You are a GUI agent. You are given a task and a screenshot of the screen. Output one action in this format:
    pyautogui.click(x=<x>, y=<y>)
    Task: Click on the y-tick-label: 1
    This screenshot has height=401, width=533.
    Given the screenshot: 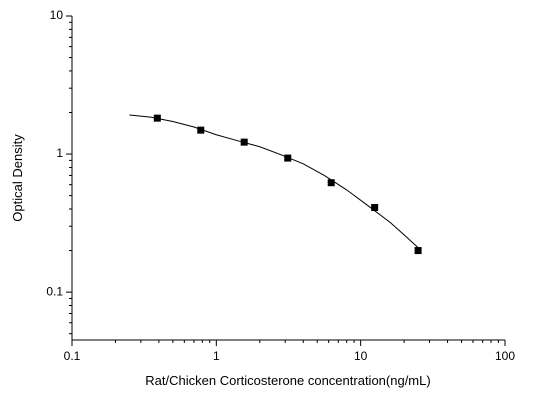 What is the action you would take?
    pyautogui.click(x=59, y=153)
    